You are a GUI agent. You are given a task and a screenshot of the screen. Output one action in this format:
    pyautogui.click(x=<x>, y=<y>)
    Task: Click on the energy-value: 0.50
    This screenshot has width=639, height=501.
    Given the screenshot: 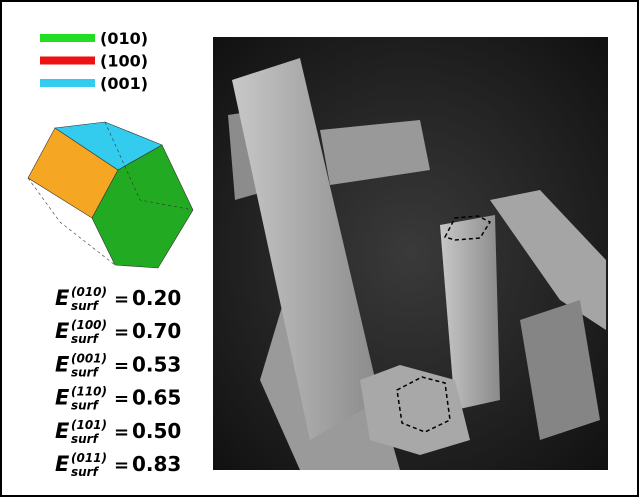 What is the action you would take?
    pyautogui.click(x=156, y=431)
    